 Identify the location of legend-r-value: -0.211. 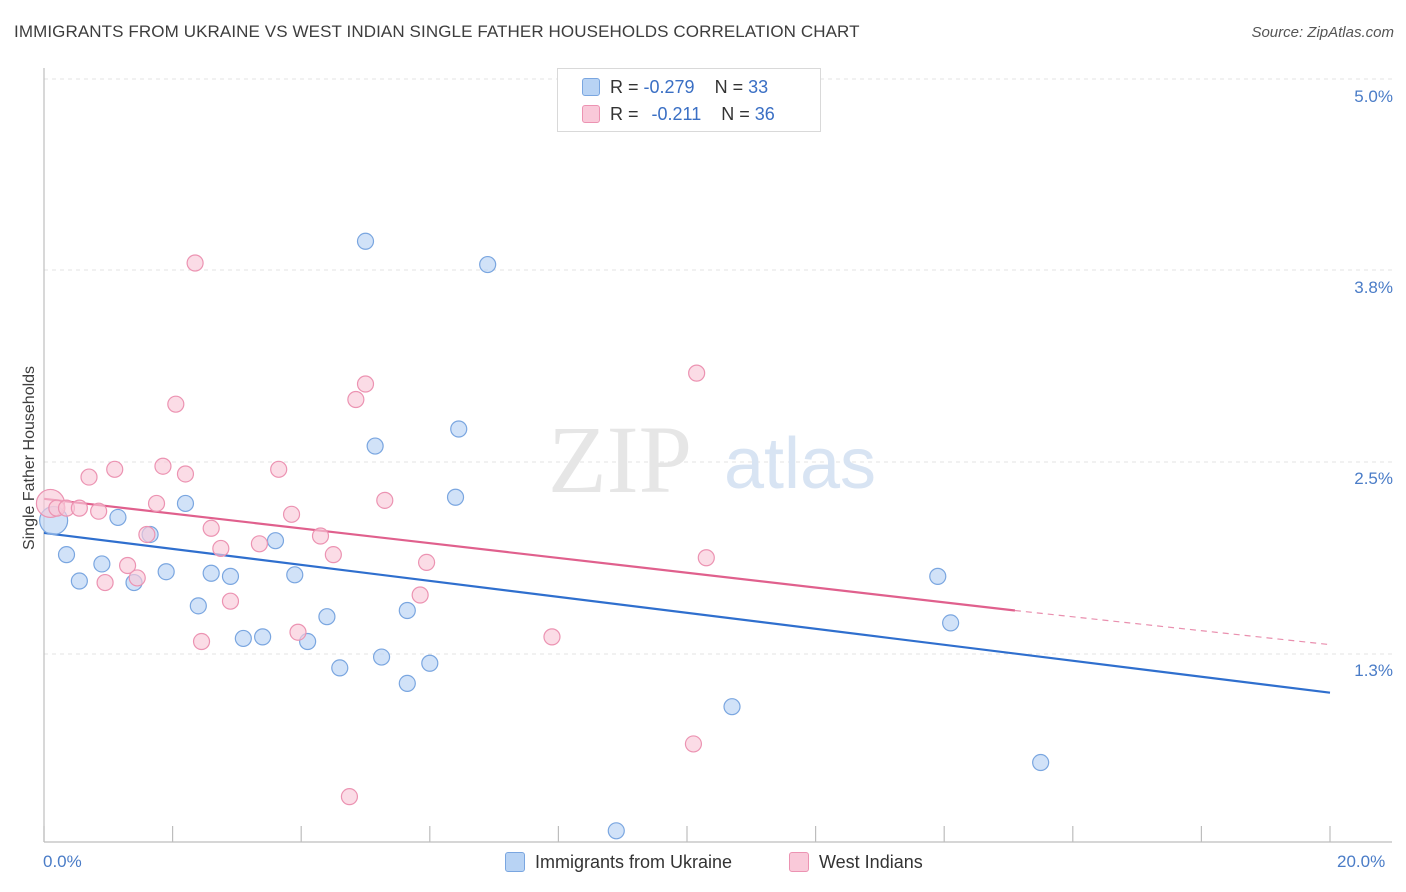
(676, 114).